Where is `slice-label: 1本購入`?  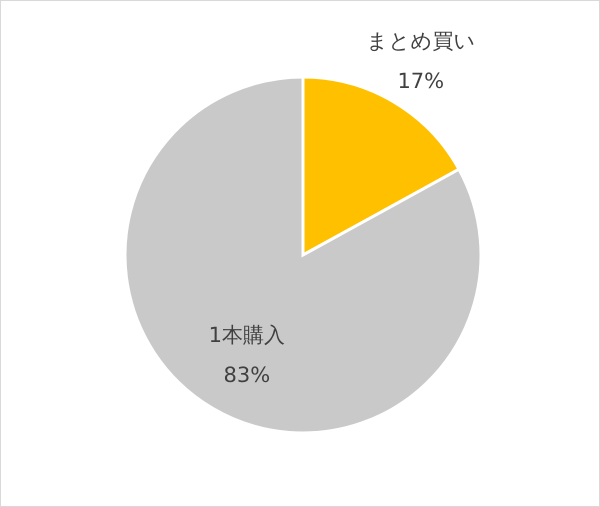
slice-label: 1本購入 is located at coordinates (247, 334).